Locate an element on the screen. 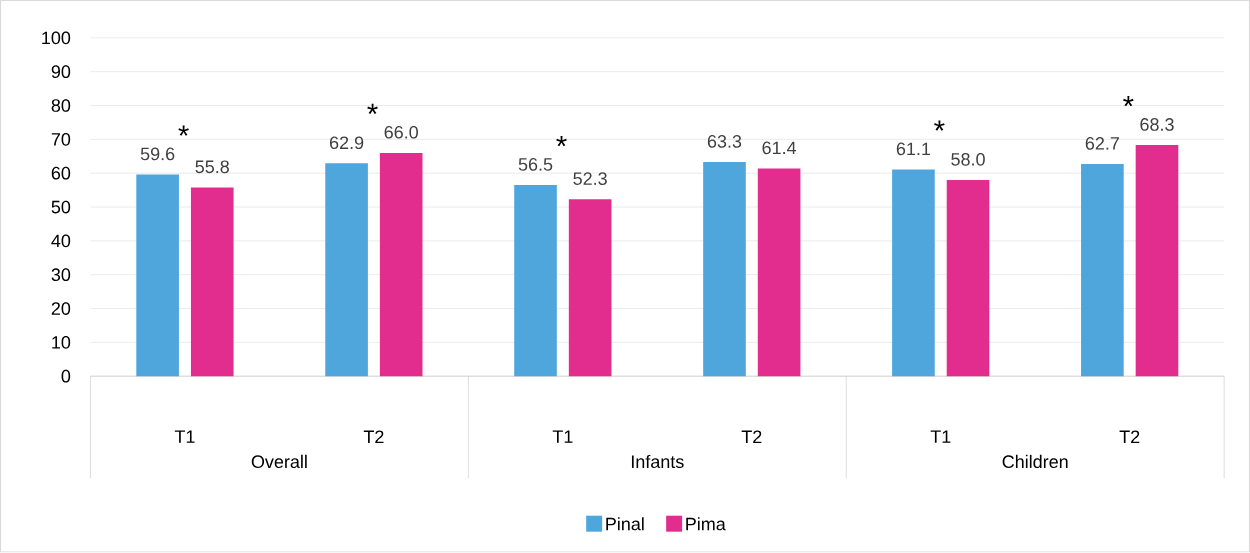 The image size is (1250, 553). y-tick-label: 50 is located at coordinates (61, 207).